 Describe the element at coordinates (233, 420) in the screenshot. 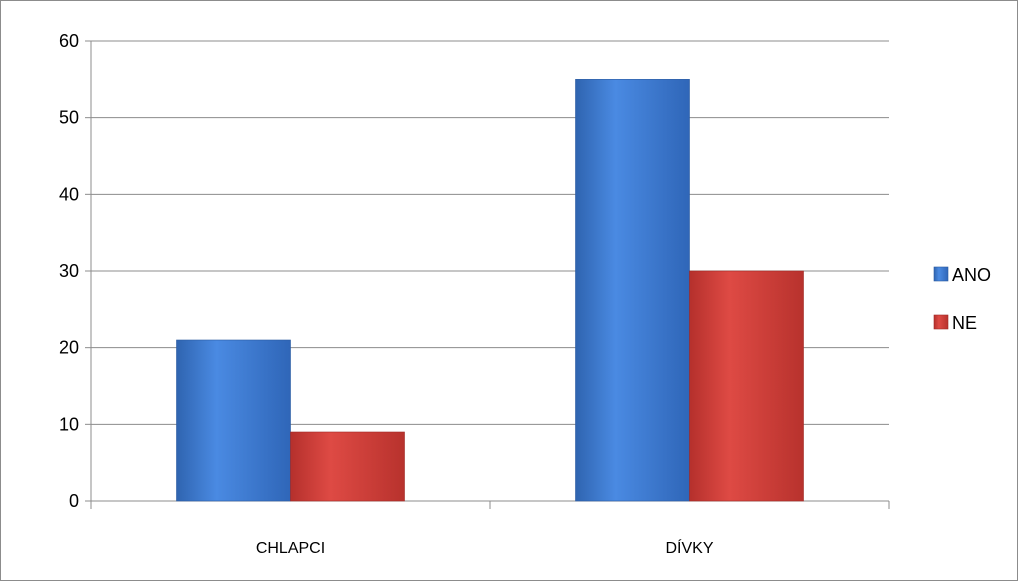

I see `bar-ano-chlapci` at that location.